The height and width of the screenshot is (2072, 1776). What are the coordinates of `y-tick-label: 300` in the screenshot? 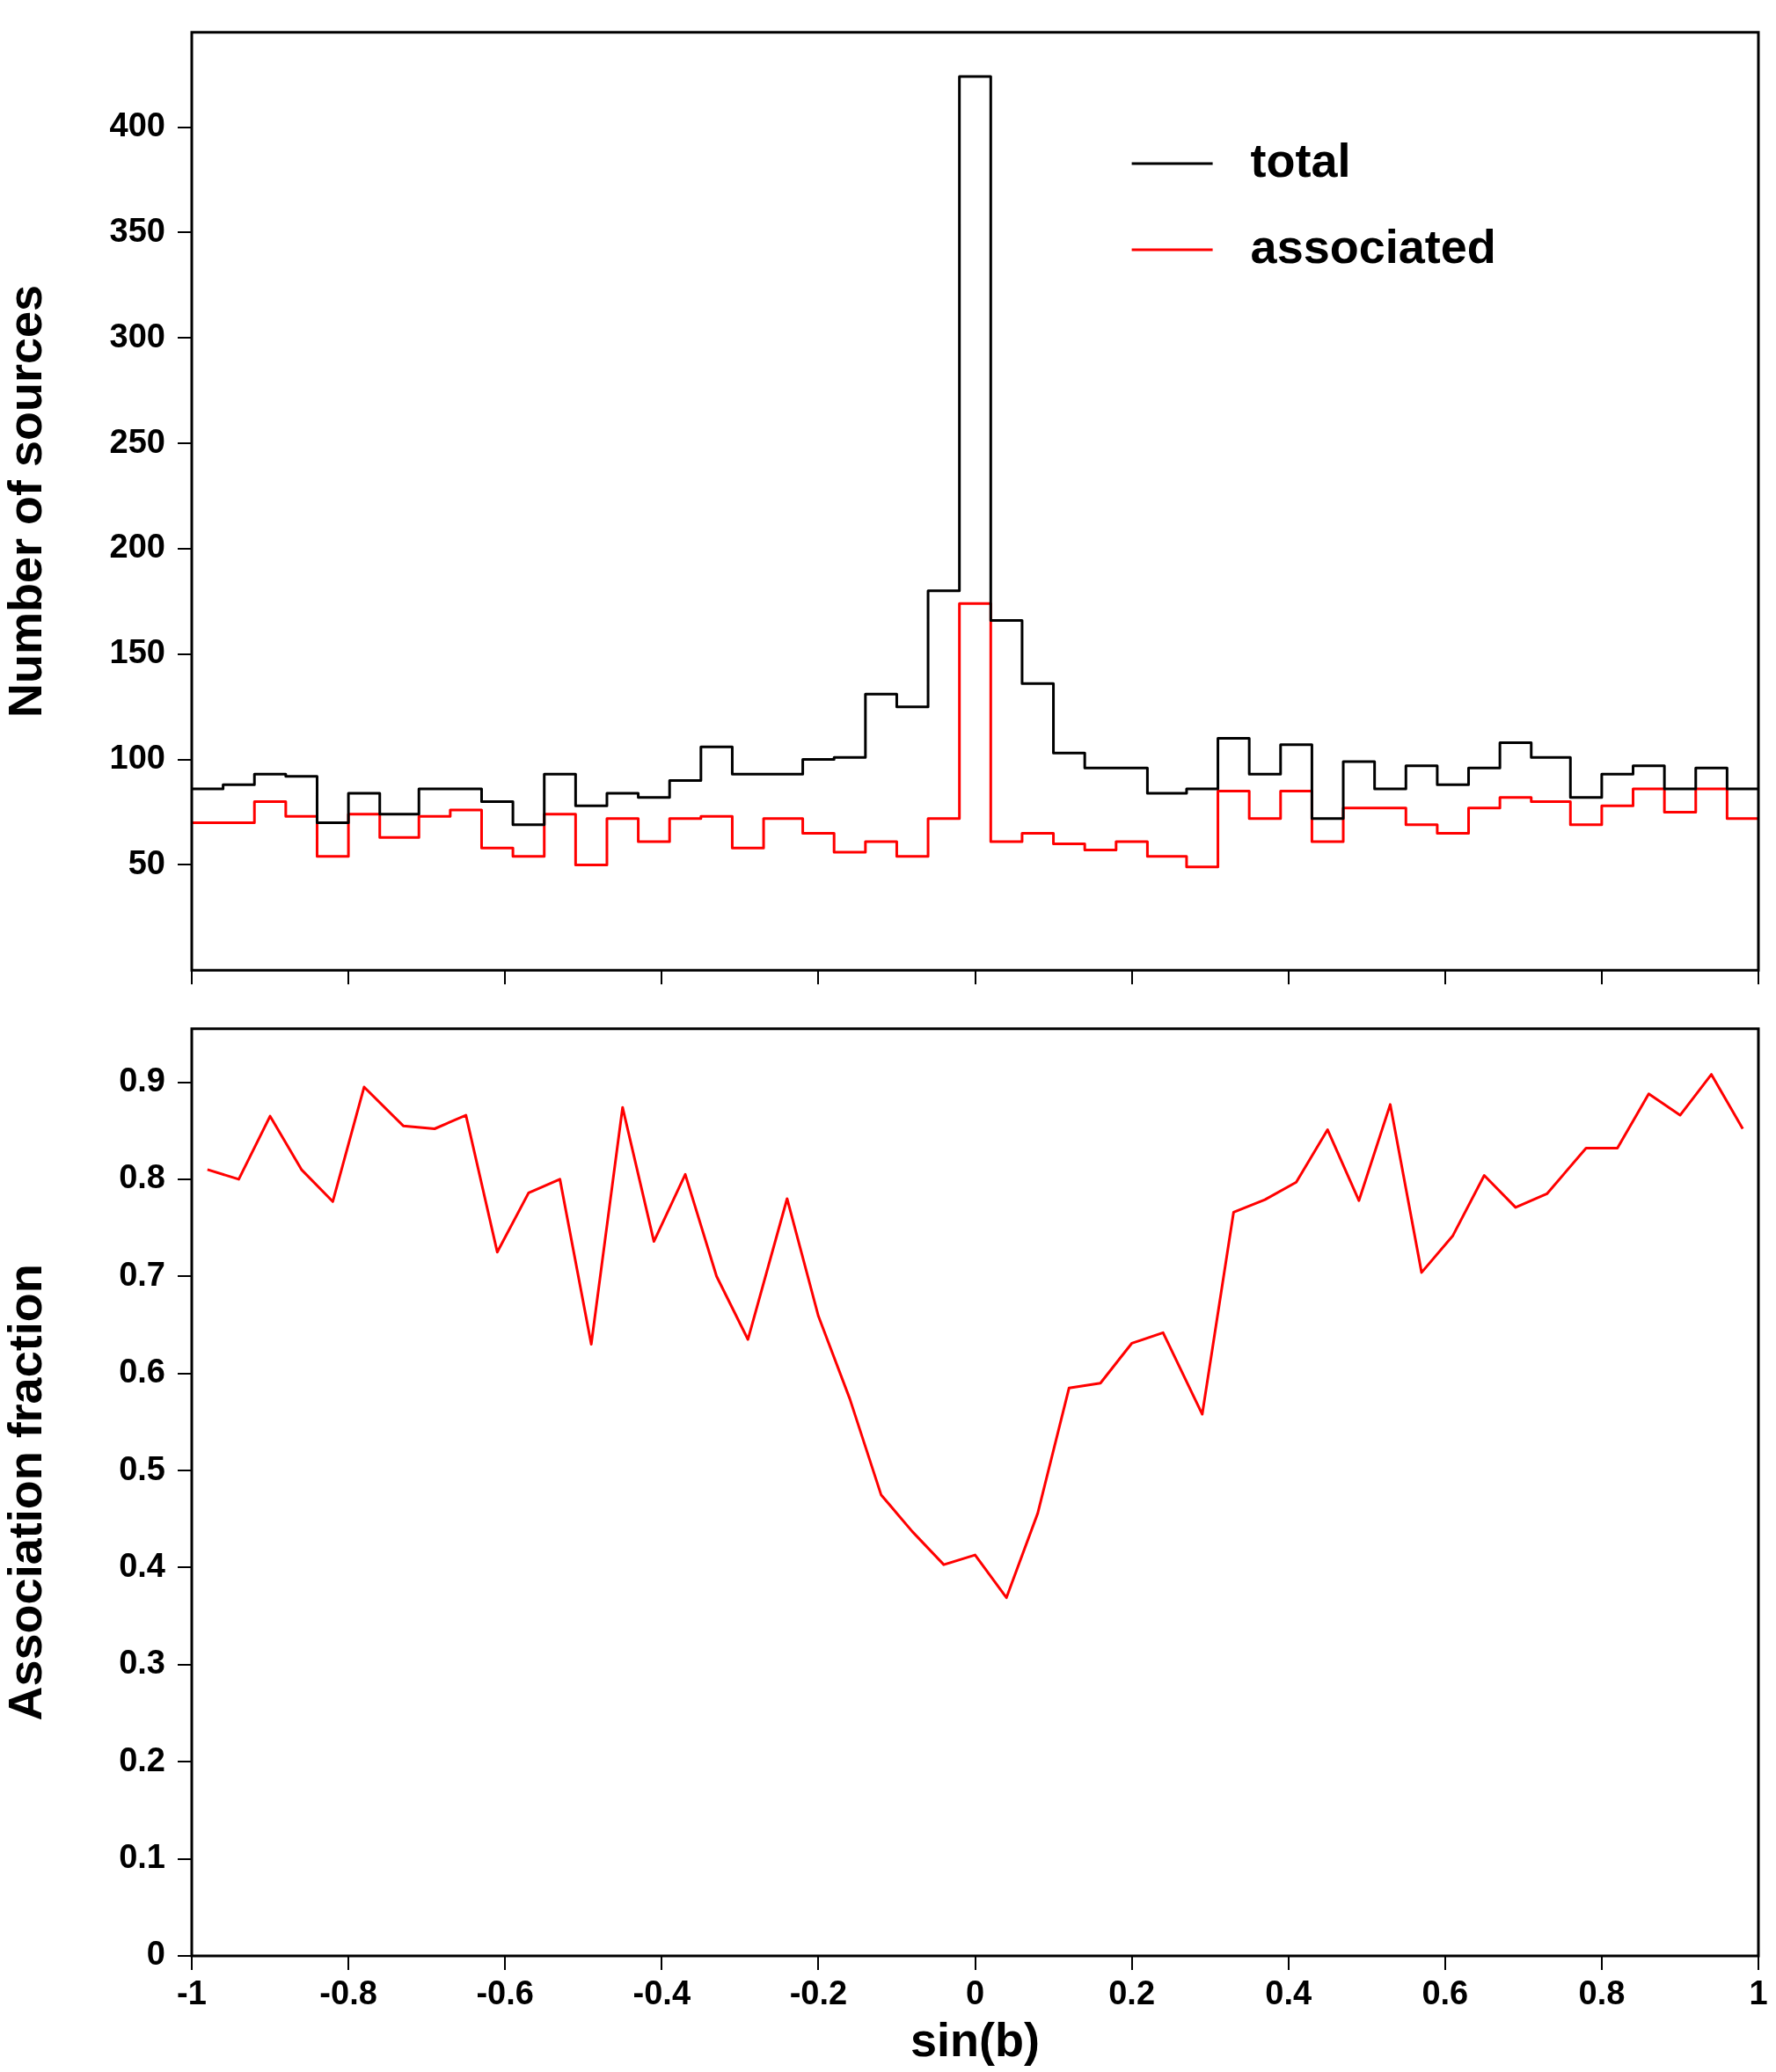 It's located at (137, 335).